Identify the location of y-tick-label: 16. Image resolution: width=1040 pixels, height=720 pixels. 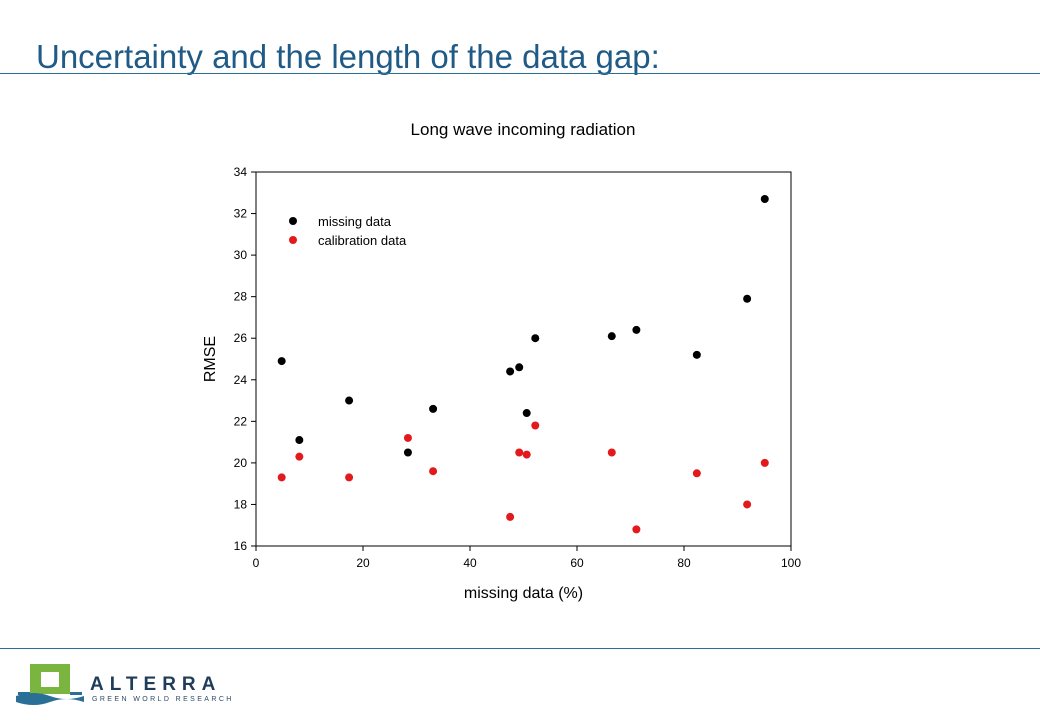
(241, 546).